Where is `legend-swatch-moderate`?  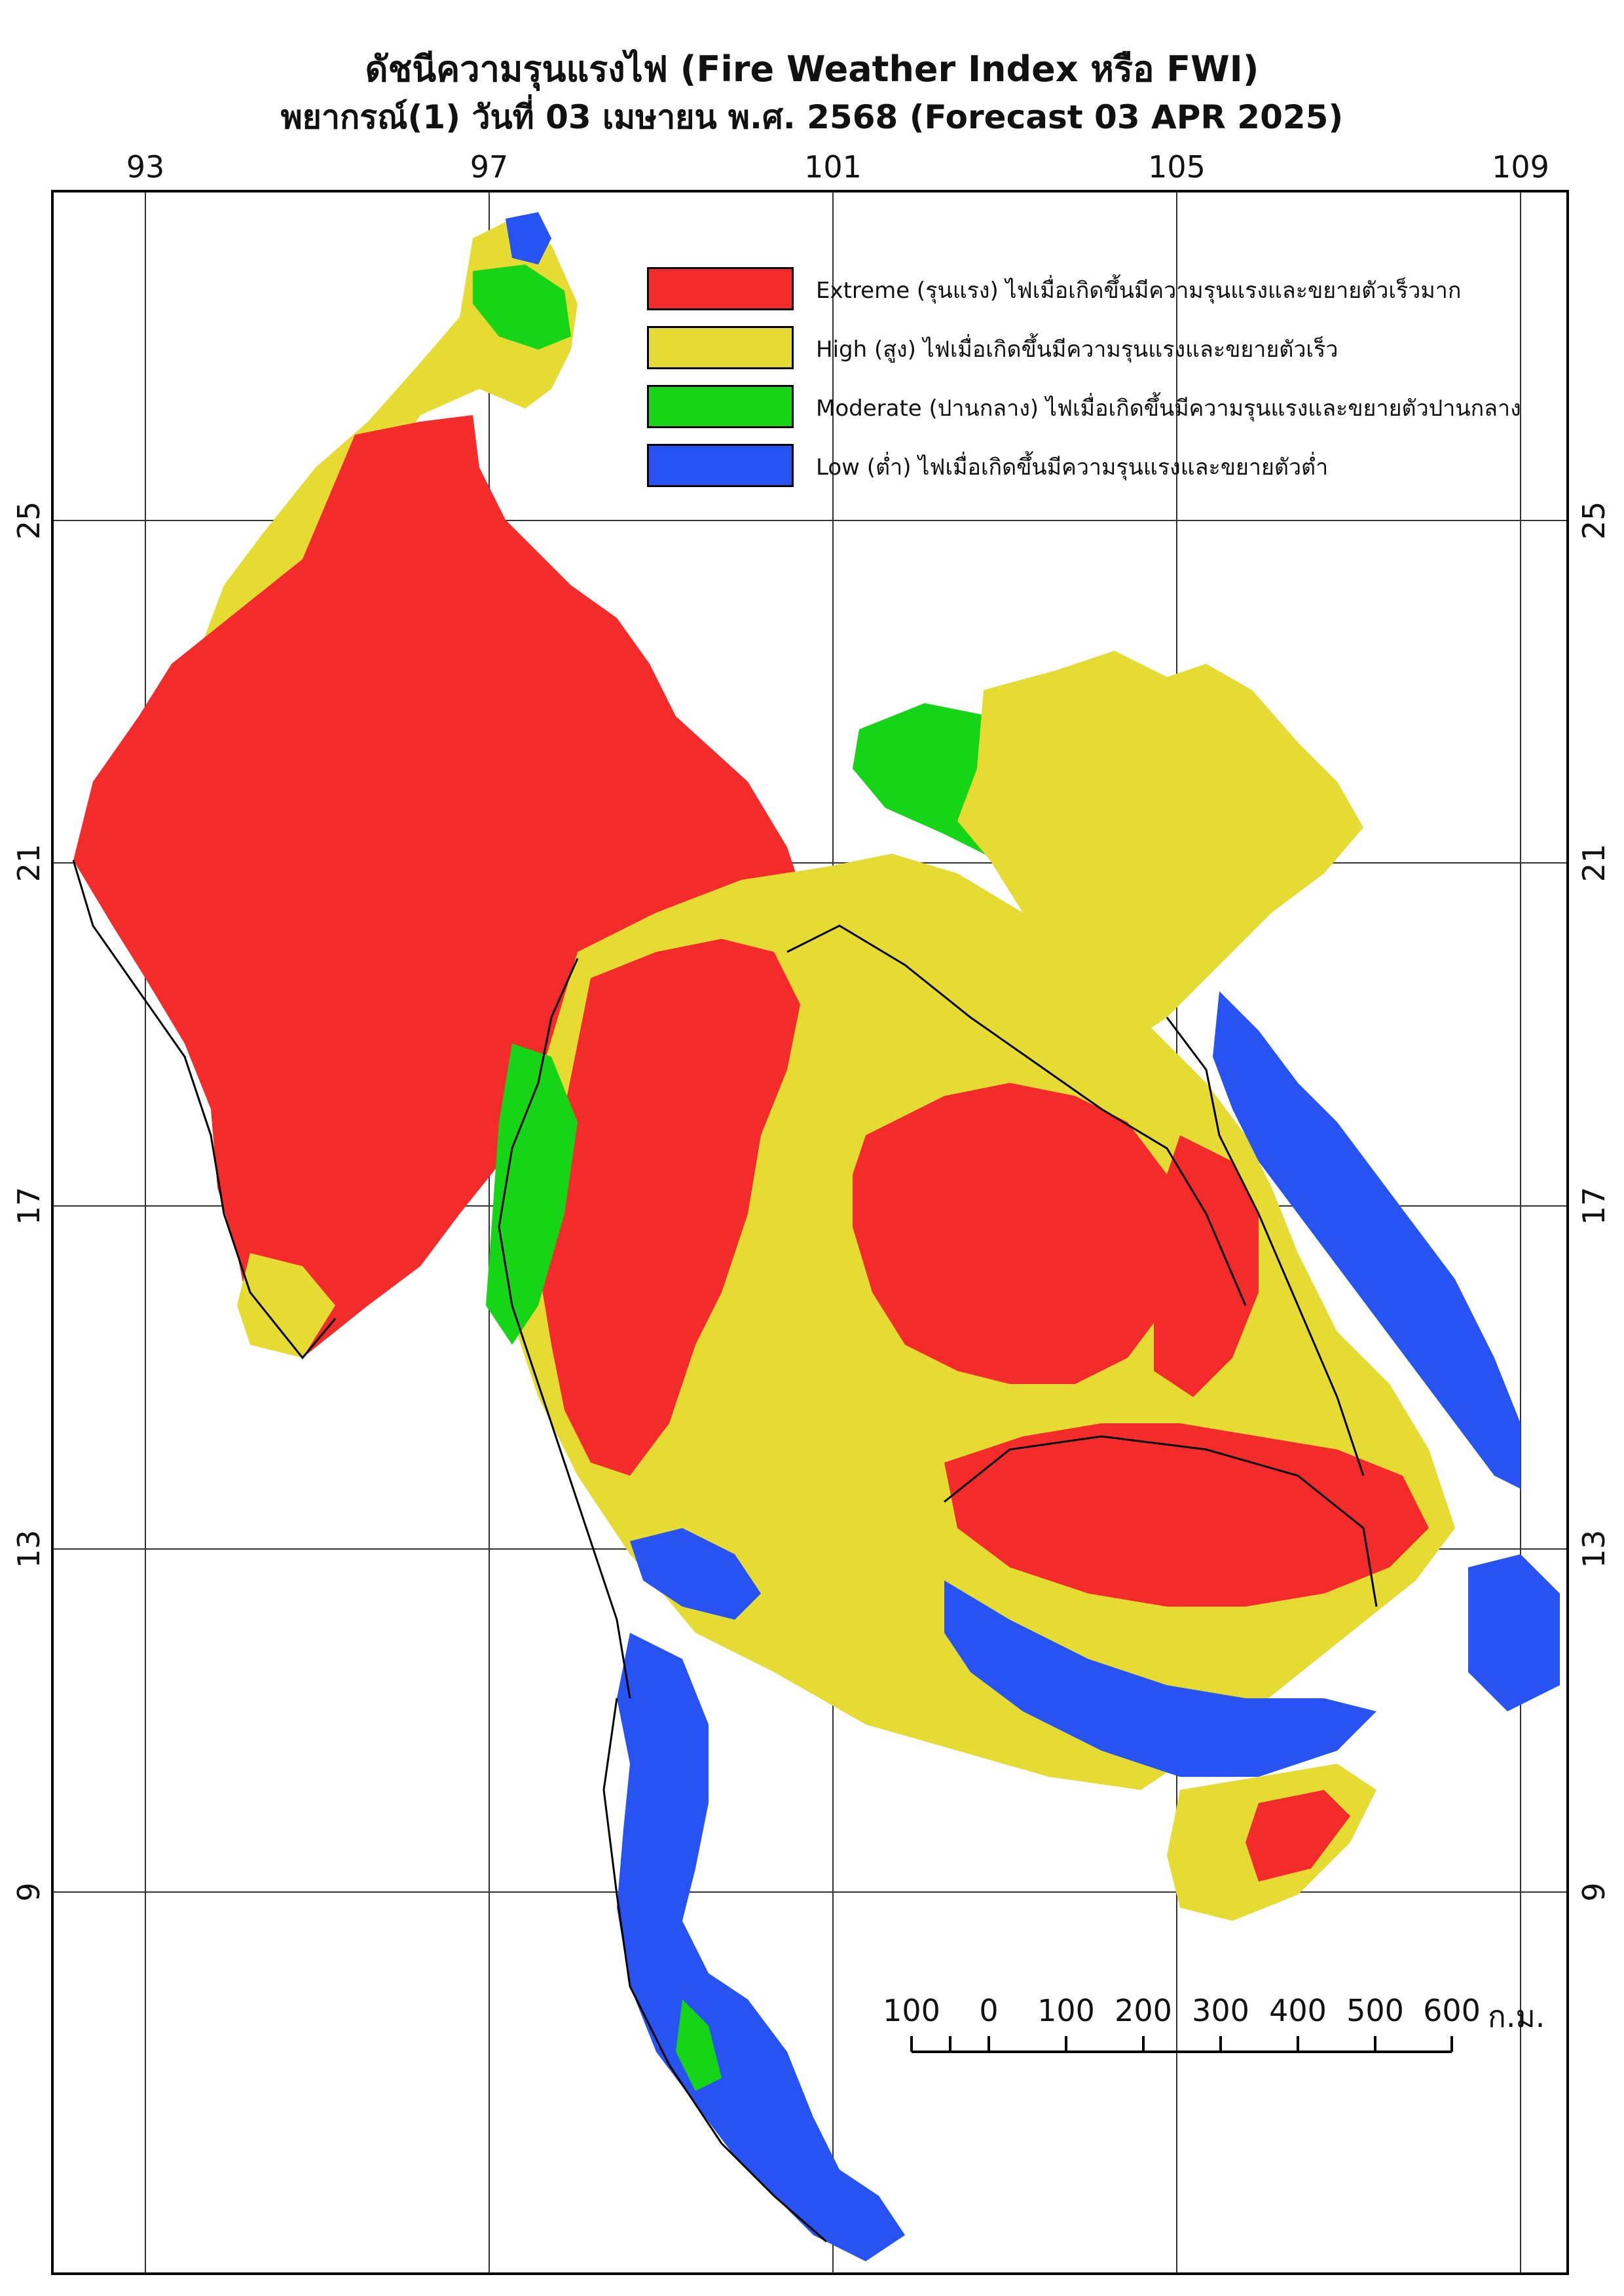 legend-swatch-moderate is located at coordinates (720, 406).